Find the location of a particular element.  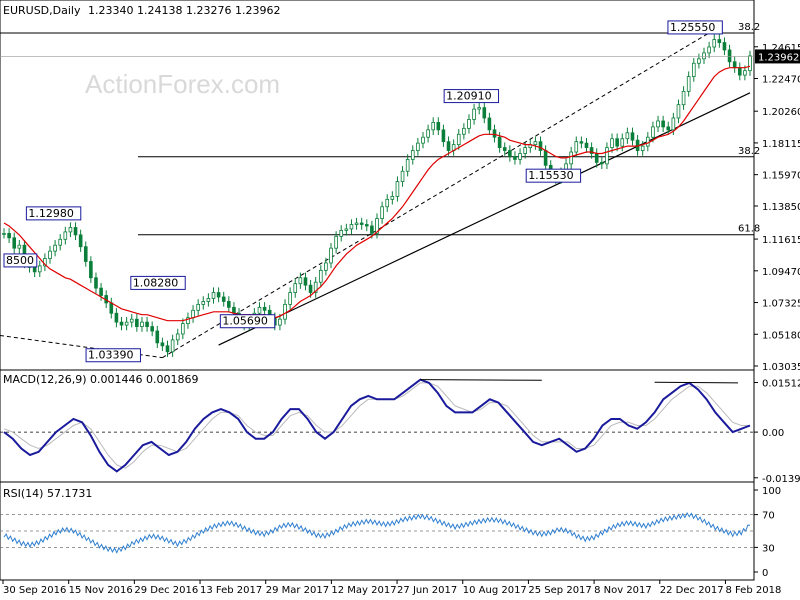

main-tick-label: 1.09470 is located at coordinates (781, 272).